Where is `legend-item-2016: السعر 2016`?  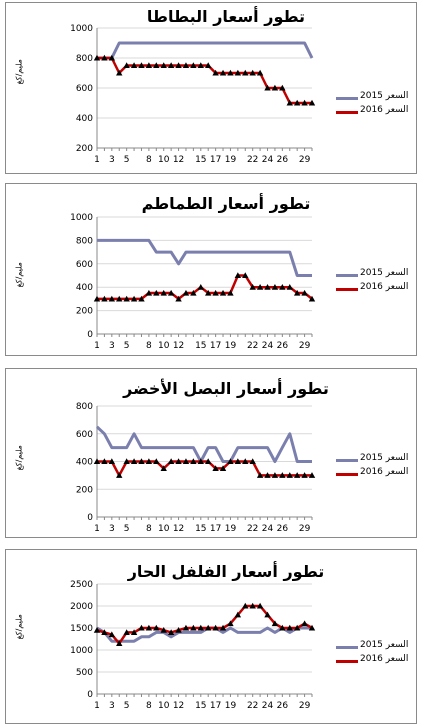
legend-item-2016: السعر 2016 is located at coordinates (376, 474).